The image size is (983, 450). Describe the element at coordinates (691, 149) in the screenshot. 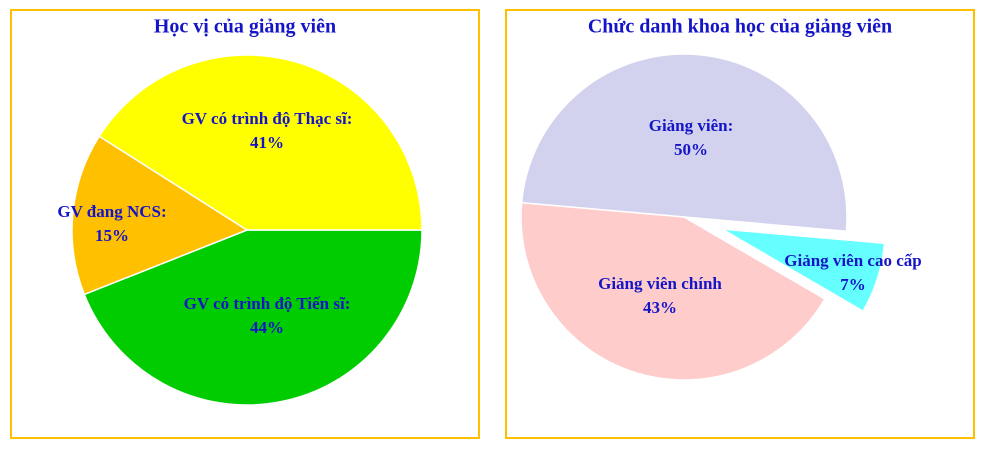

I see `value-label: 50%` at that location.